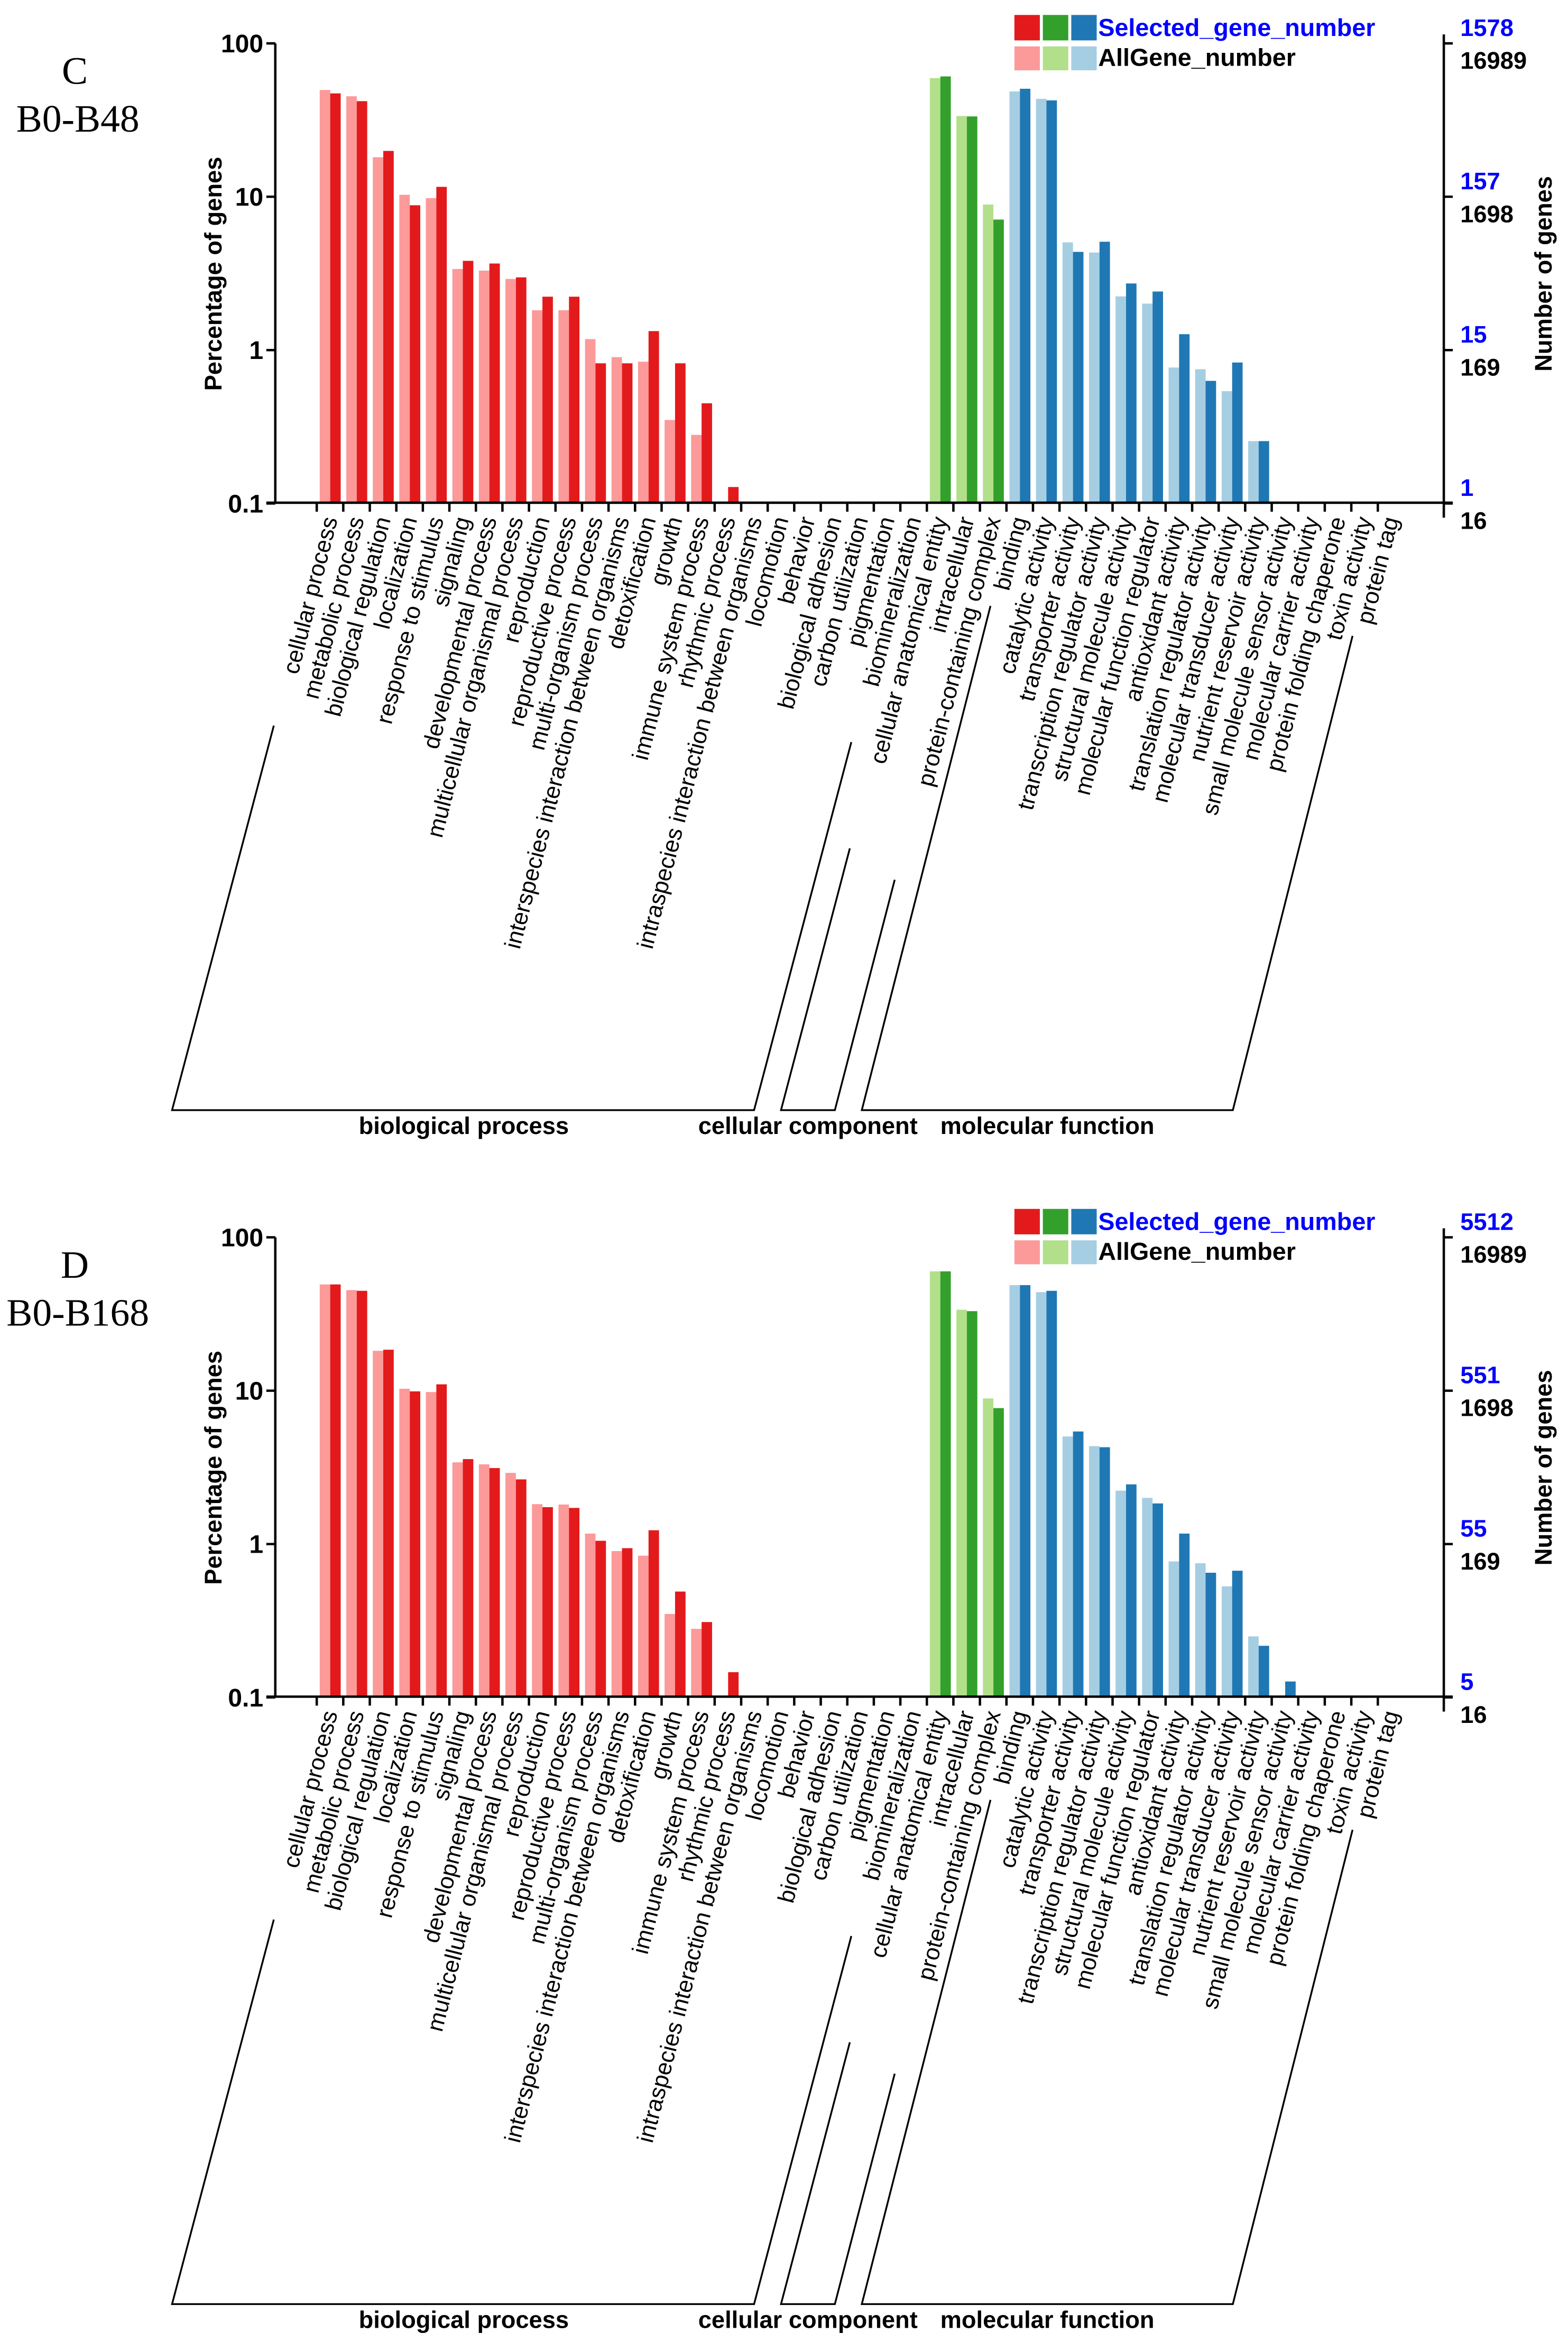 The image size is (1568, 2343). What do you see at coordinates (245, 504) in the screenshot?
I see `y-tick-label-left: 0.1` at bounding box center [245, 504].